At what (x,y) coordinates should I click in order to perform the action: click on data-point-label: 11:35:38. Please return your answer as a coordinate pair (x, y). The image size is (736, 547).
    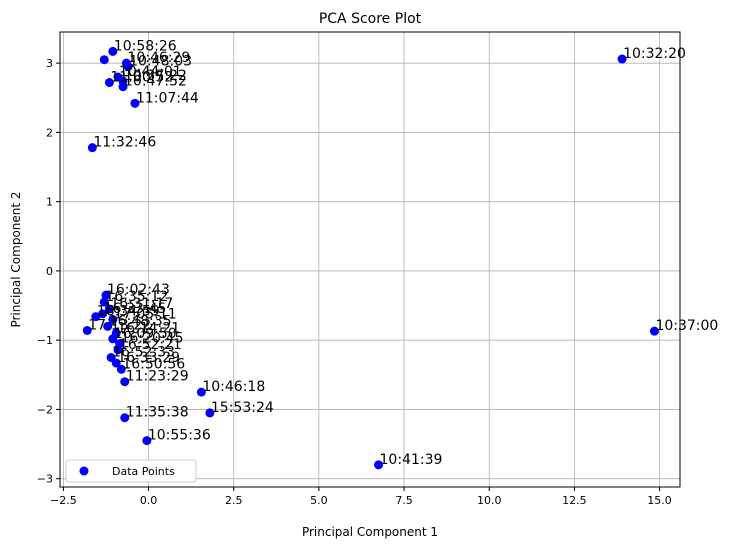
    Looking at the image, I should click on (157, 413).